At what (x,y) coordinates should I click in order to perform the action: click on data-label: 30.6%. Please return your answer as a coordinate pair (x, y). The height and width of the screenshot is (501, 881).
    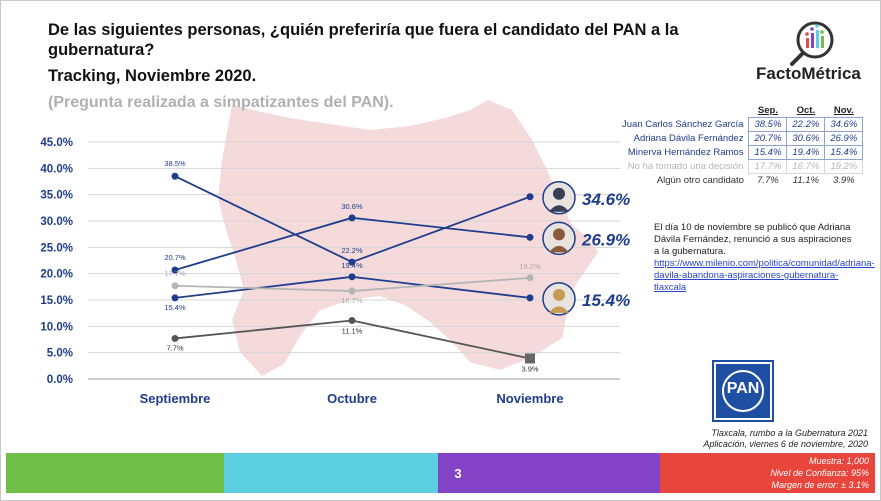
    Looking at the image, I should click on (352, 206).